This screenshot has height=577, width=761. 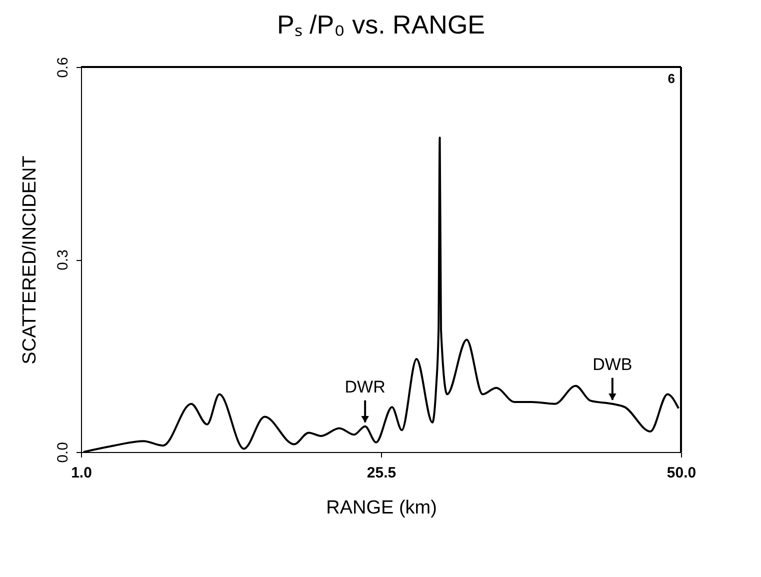 What do you see at coordinates (671, 78) in the screenshot?
I see `annotation: 6` at bounding box center [671, 78].